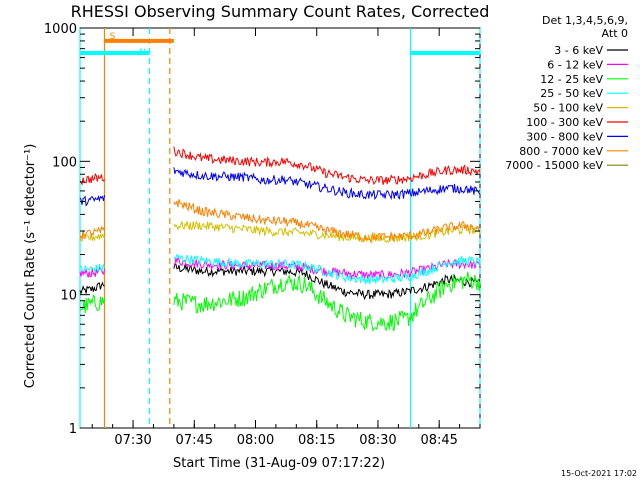  I want to click on y-tick-label-3: 1000, so click(60, 29).